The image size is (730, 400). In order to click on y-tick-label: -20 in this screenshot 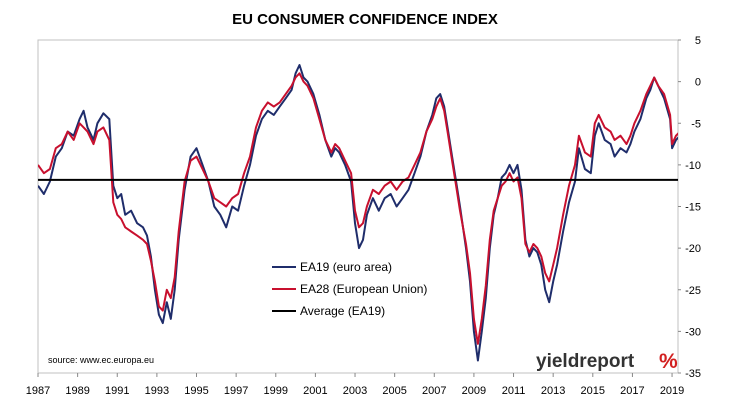, I will do `click(693, 249)`.